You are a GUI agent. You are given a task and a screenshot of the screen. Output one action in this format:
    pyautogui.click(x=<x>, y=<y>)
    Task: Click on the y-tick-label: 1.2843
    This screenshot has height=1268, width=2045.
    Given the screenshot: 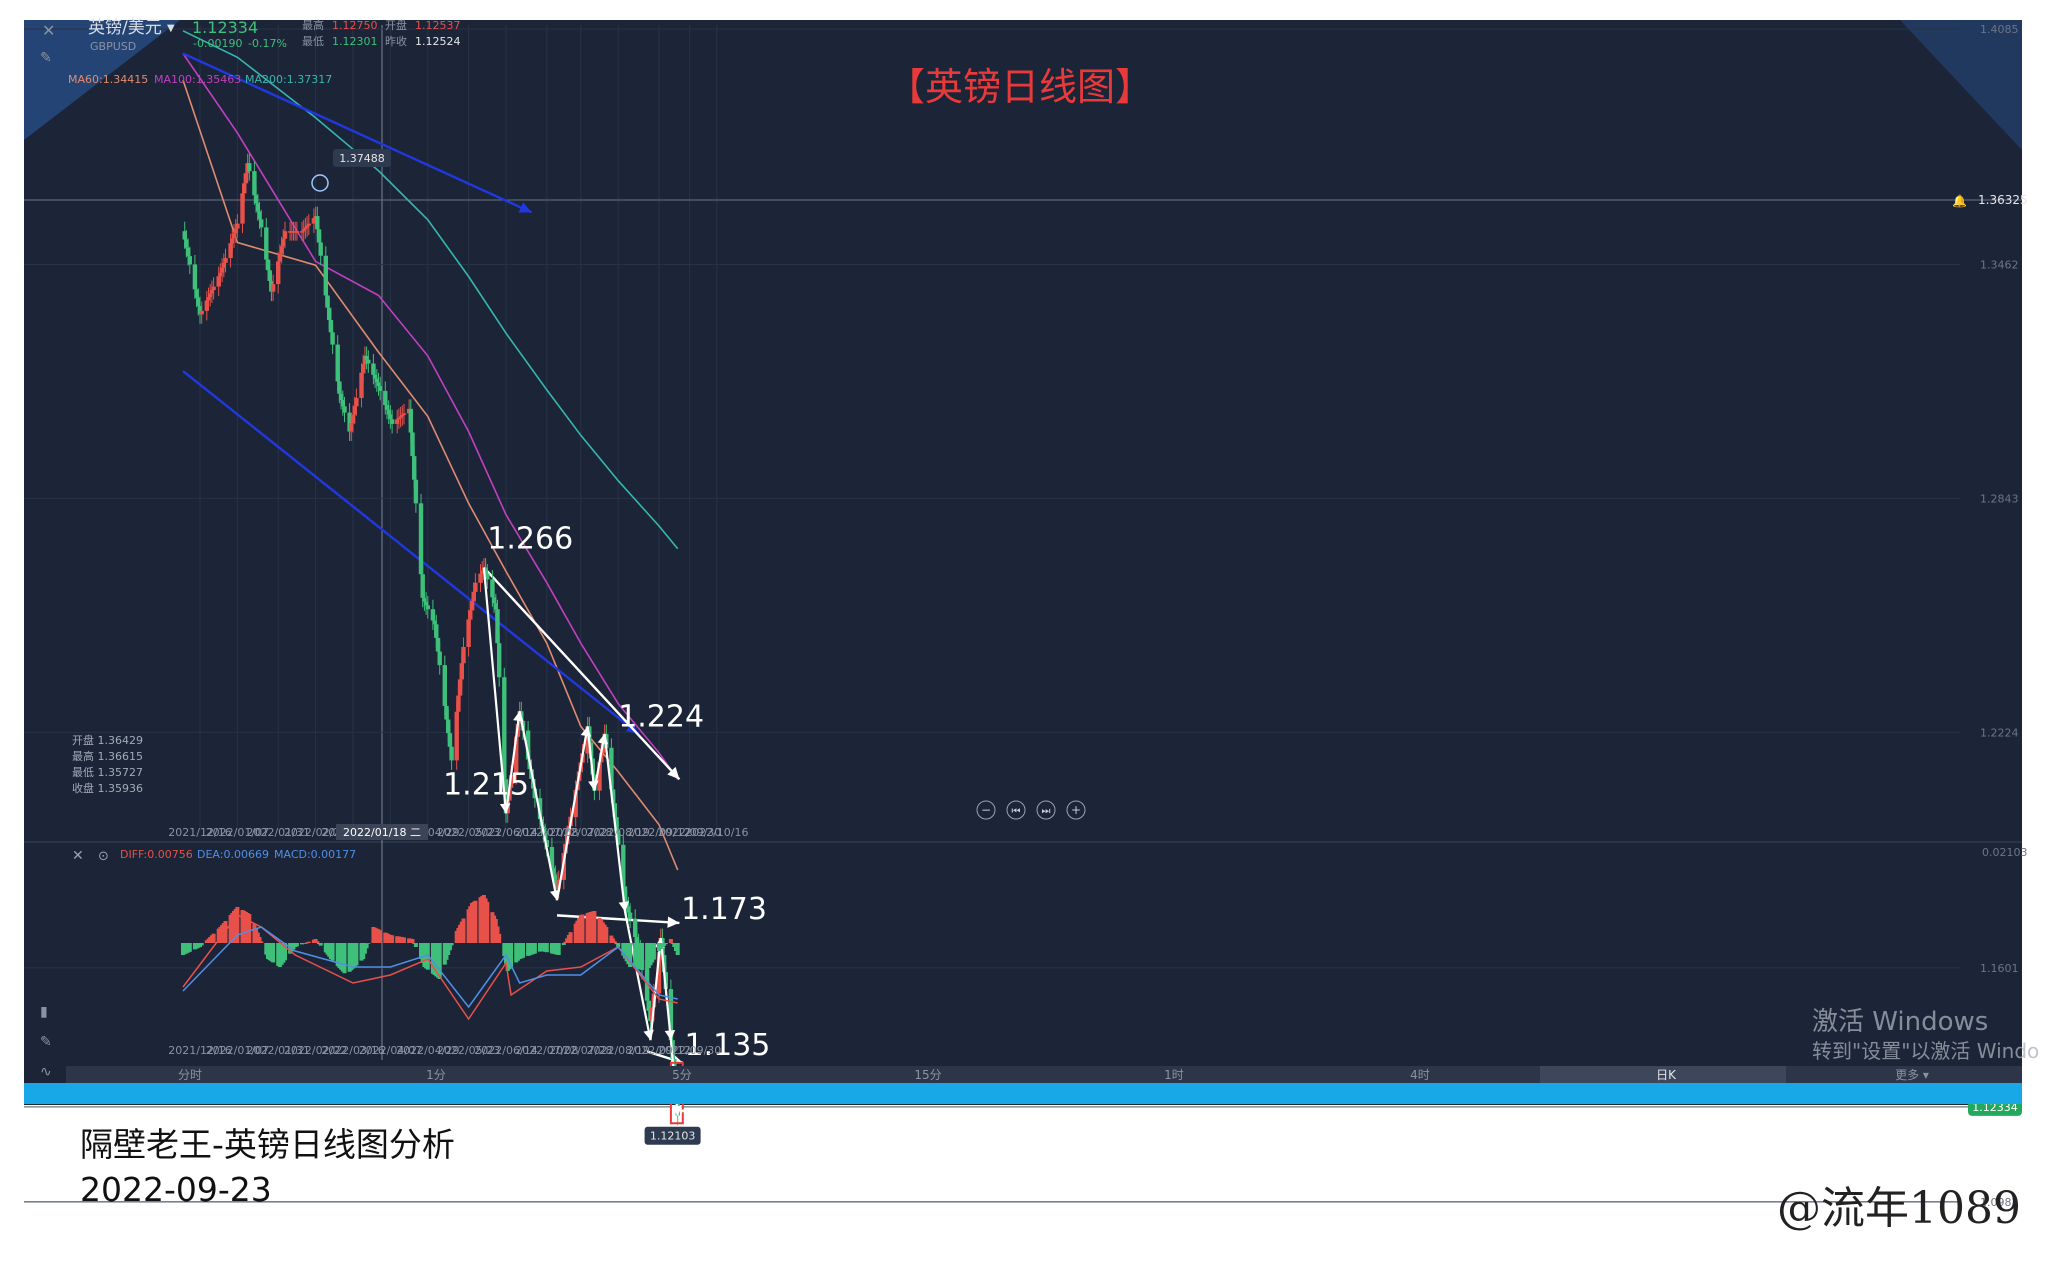 What is the action you would take?
    pyautogui.click(x=1999, y=498)
    